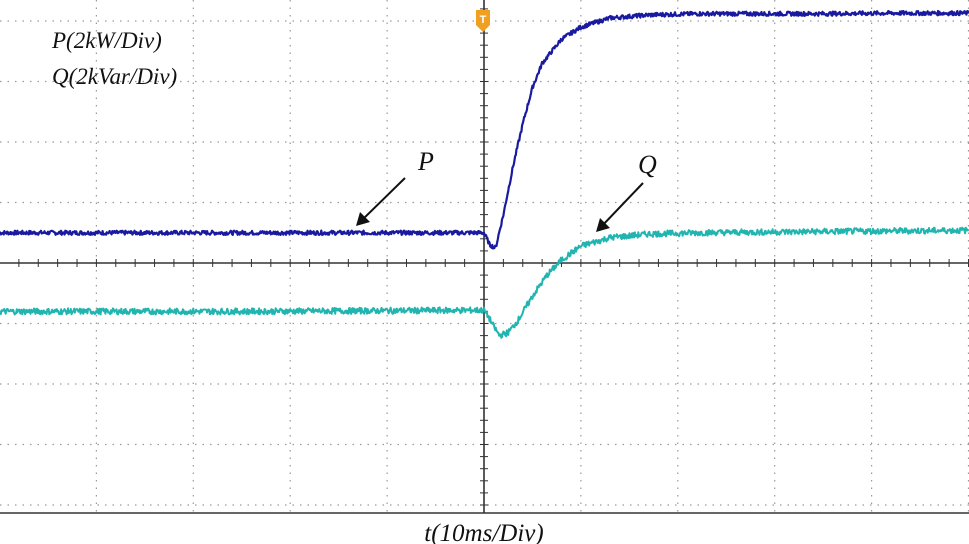 This screenshot has height=544, width=969. What do you see at coordinates (114, 76) in the screenshot?
I see `scale-label-q: Q(2kVar/Div)` at bounding box center [114, 76].